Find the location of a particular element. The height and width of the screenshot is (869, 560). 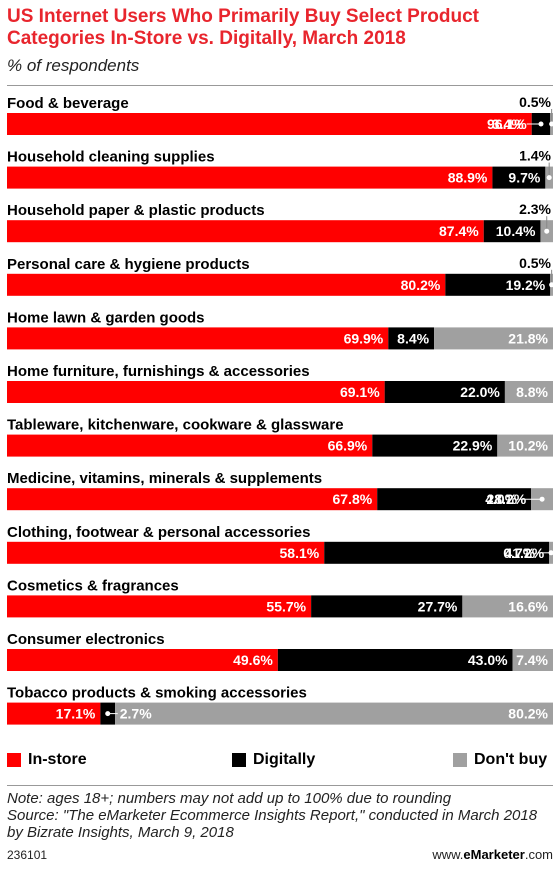

bar-household-paper-and-plastic-products-digitally is located at coordinates (512, 231).